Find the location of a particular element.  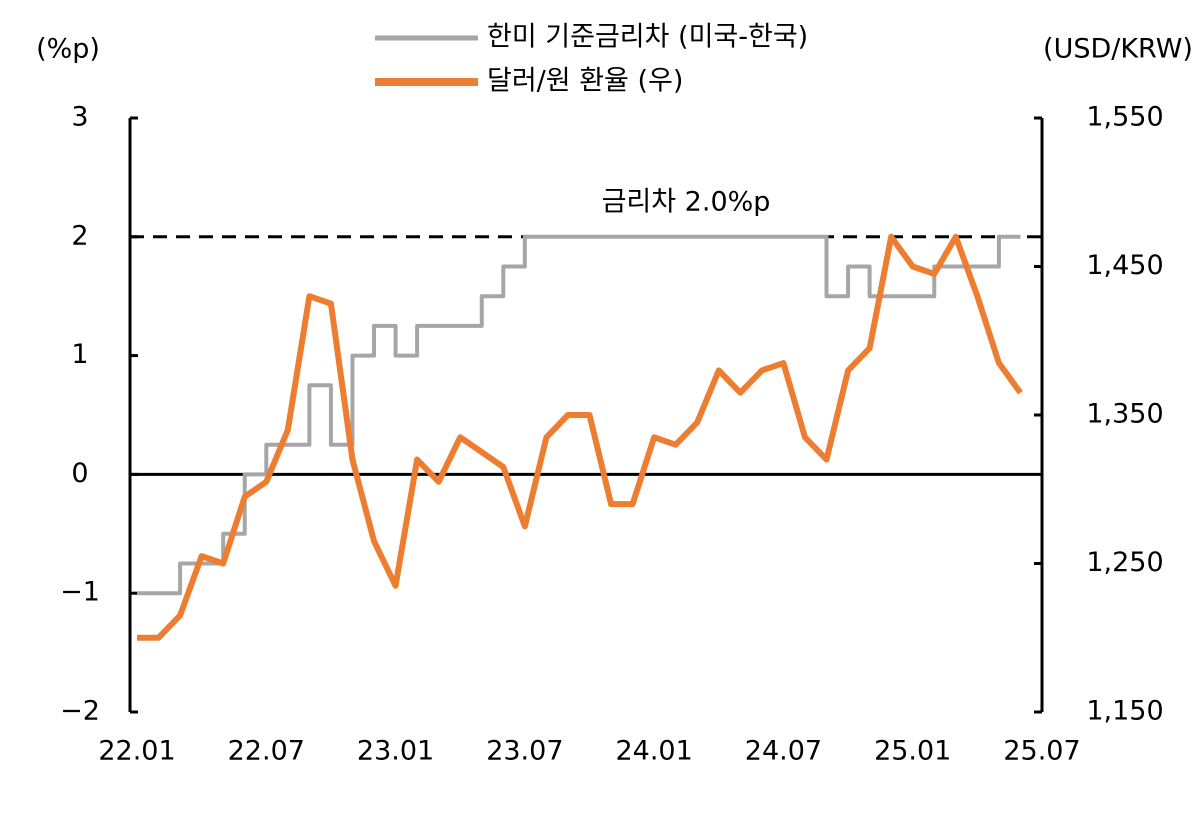

legend-label: 한미 기준금리차 (미국-한국) is located at coordinates (647, 37).